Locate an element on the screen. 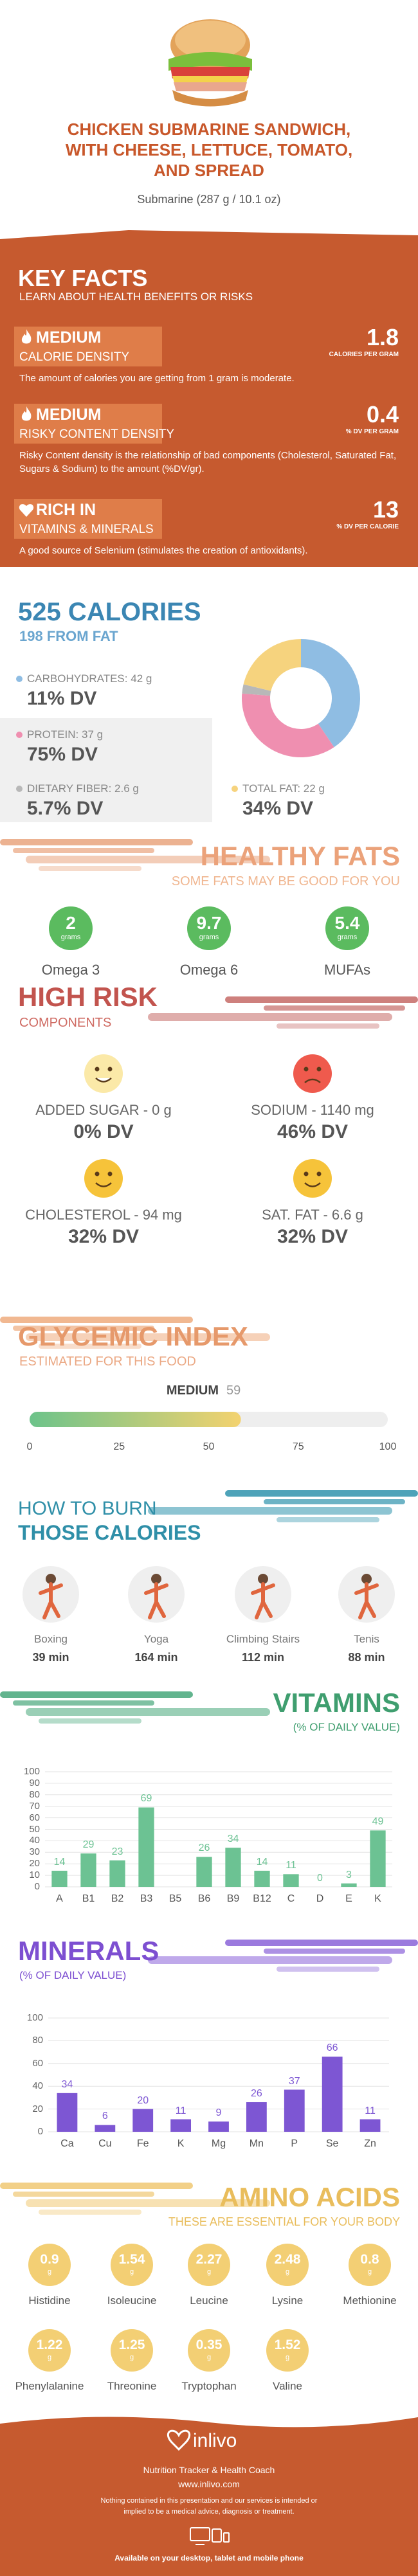 The width and height of the screenshot is (418, 2576). y-tick-label: 80 is located at coordinates (37, 2040).